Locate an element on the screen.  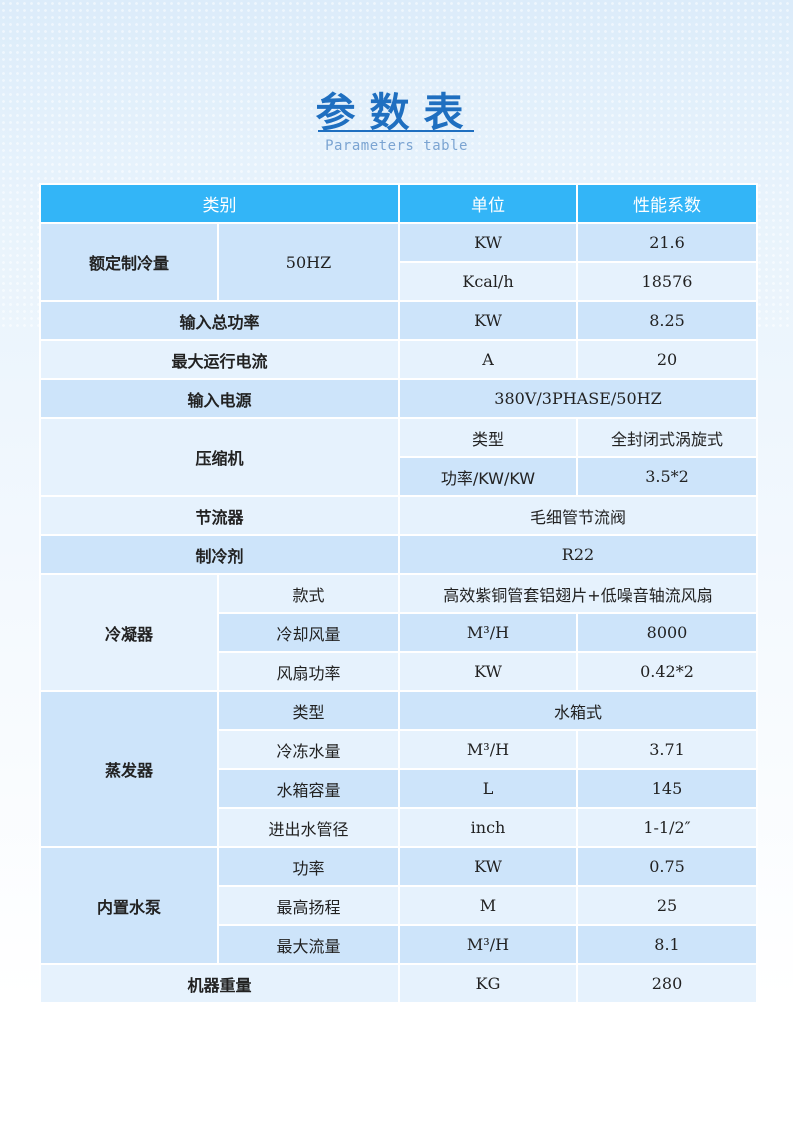
value-cell: 20 is located at coordinates (667, 359).